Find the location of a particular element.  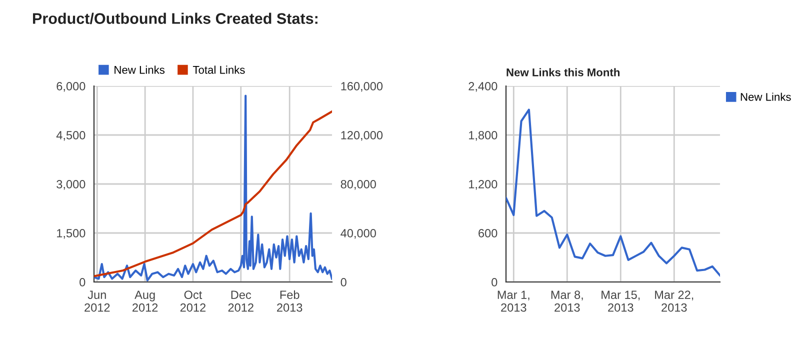

y-tick-label: 1,500 is located at coordinates (71, 234).